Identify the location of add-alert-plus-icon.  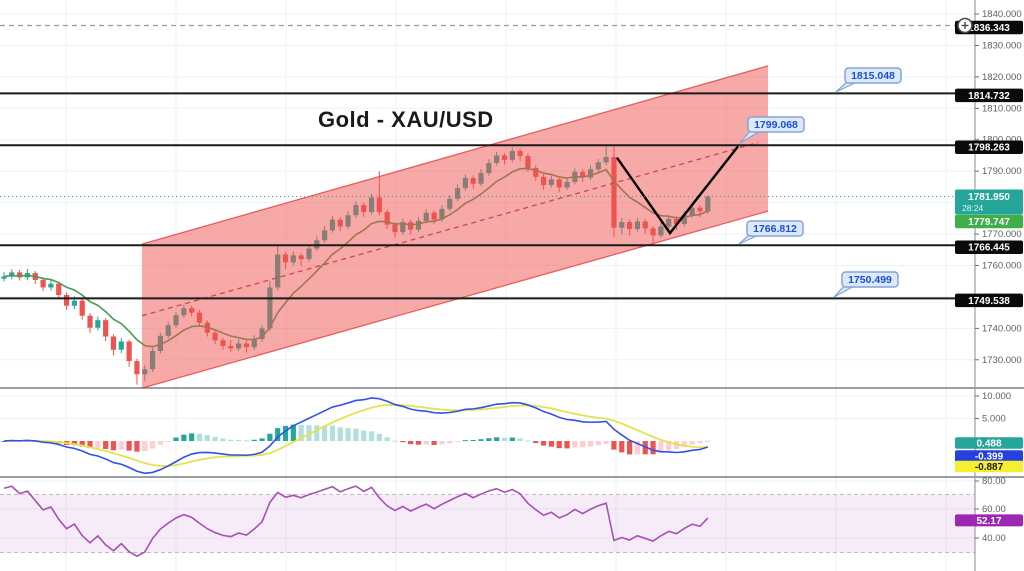
(965, 25).